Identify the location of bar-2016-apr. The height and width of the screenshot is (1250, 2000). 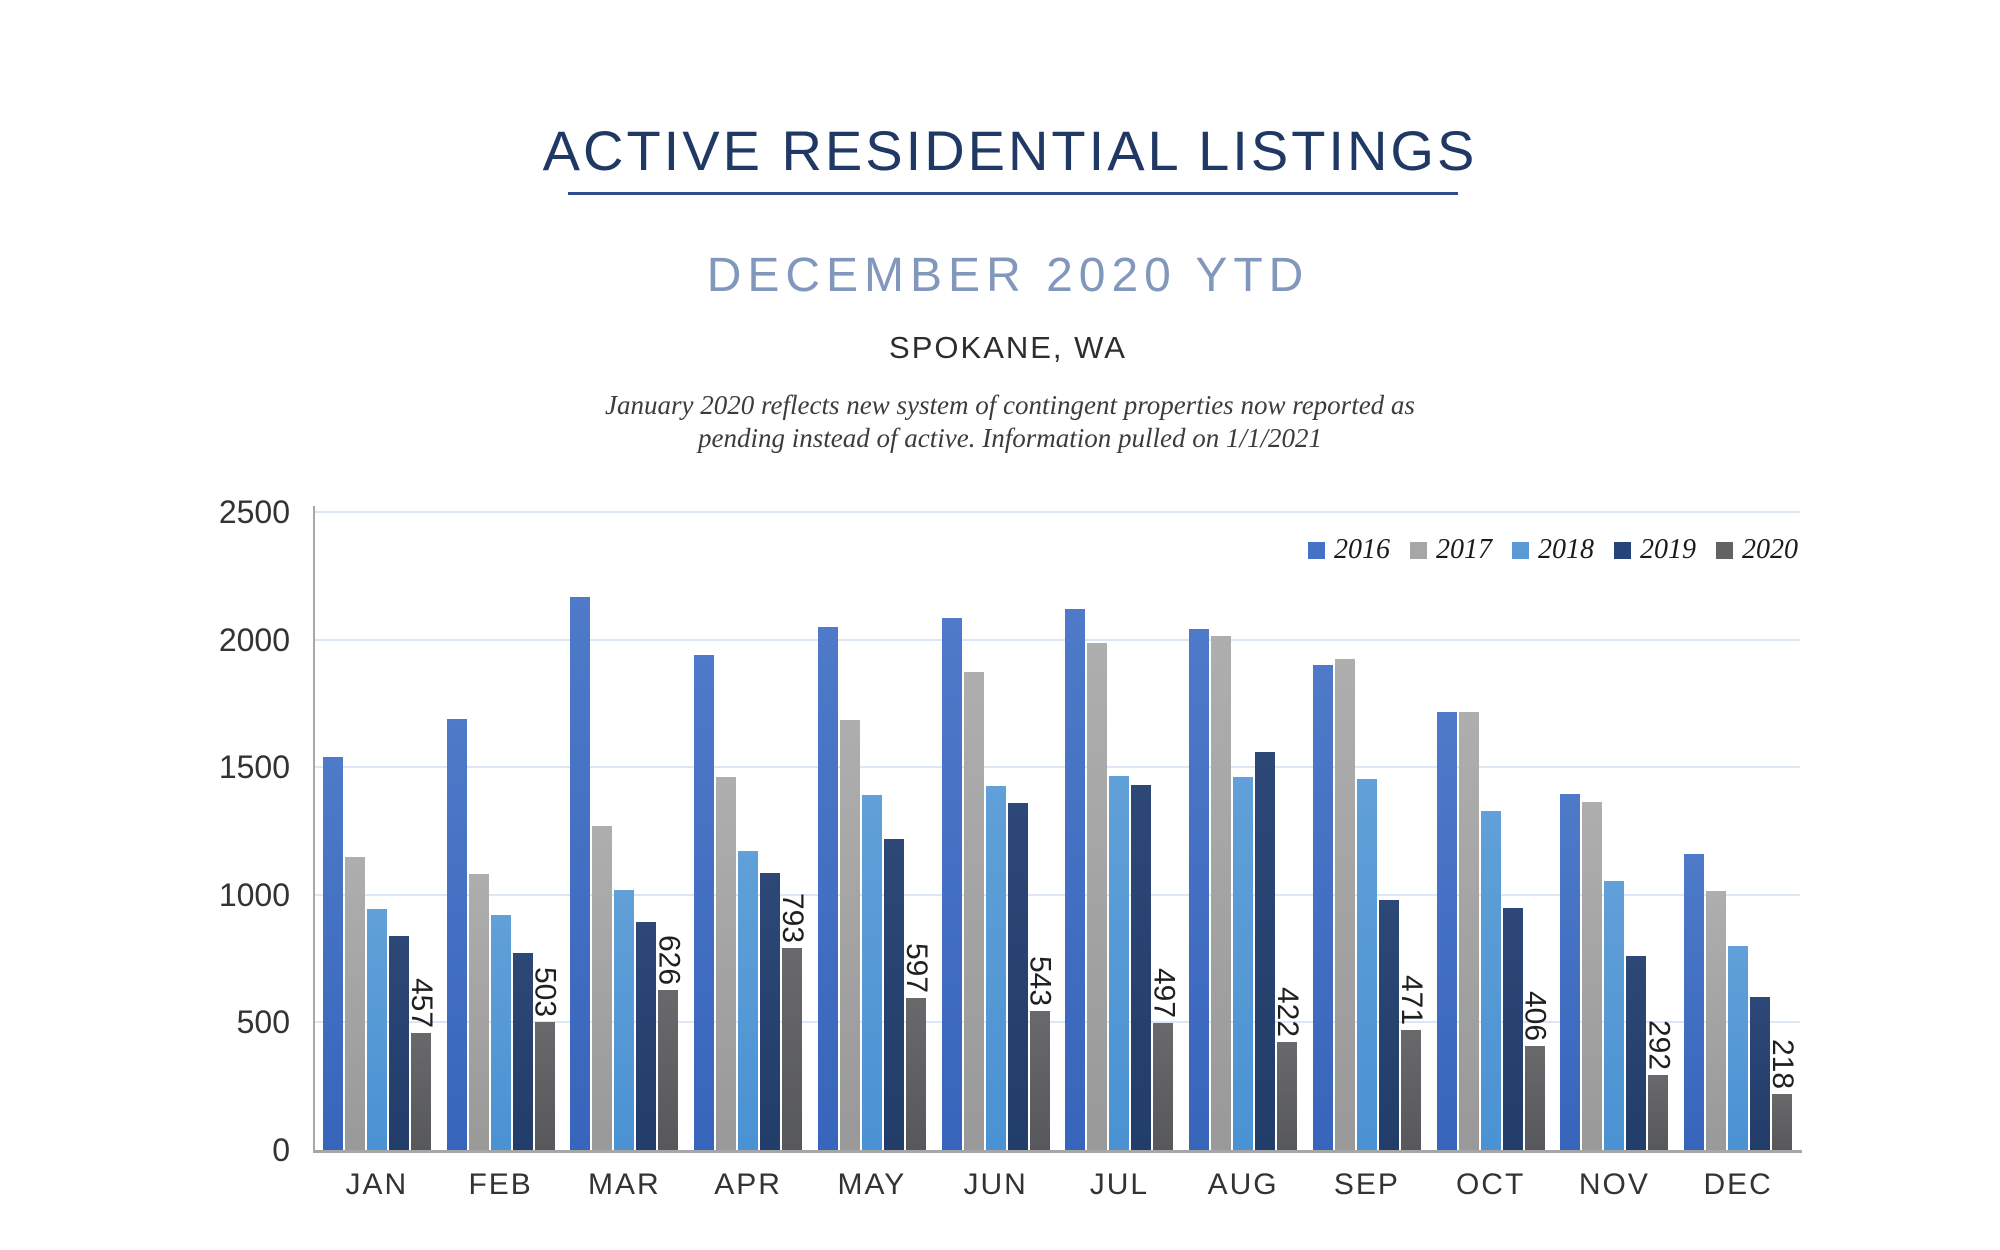
(704, 902).